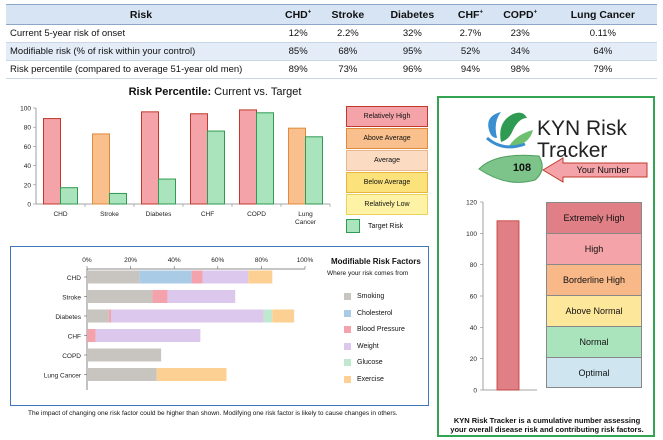 The width and height of the screenshot is (663, 440). I want to click on bar-target-copd, so click(265, 158).